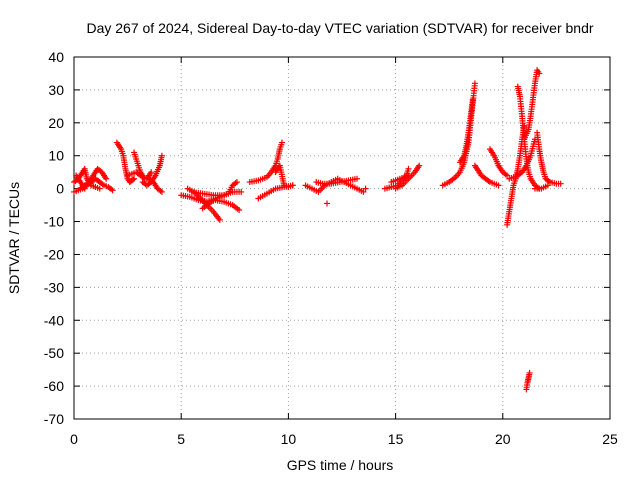  I want to click on y-tick-label-7: 0, so click(60, 189).